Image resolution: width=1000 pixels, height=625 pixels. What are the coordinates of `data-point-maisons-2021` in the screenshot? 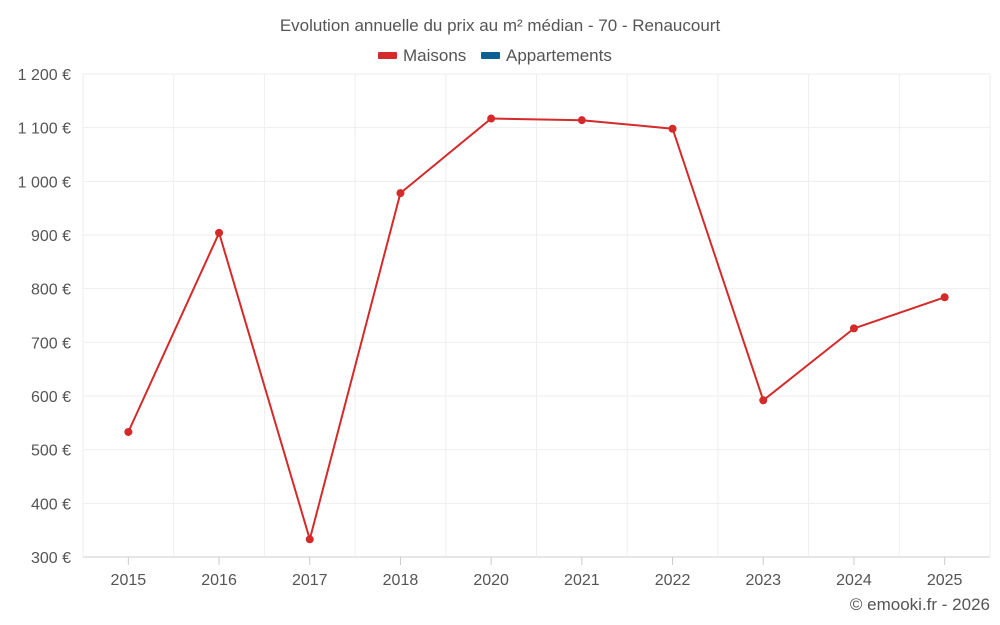 It's located at (581, 120).